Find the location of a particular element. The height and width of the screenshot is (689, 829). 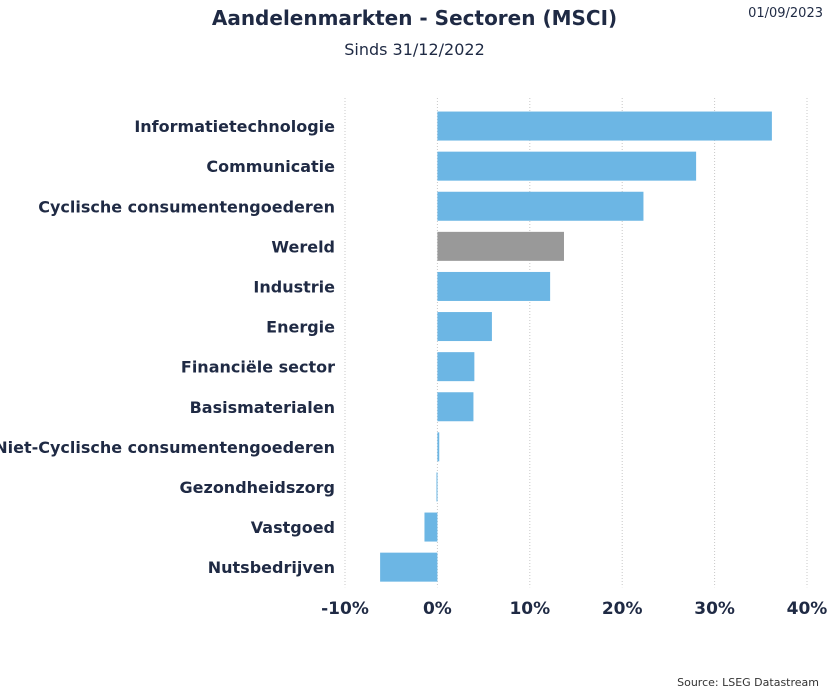

category-label: Industrie is located at coordinates (294, 286).